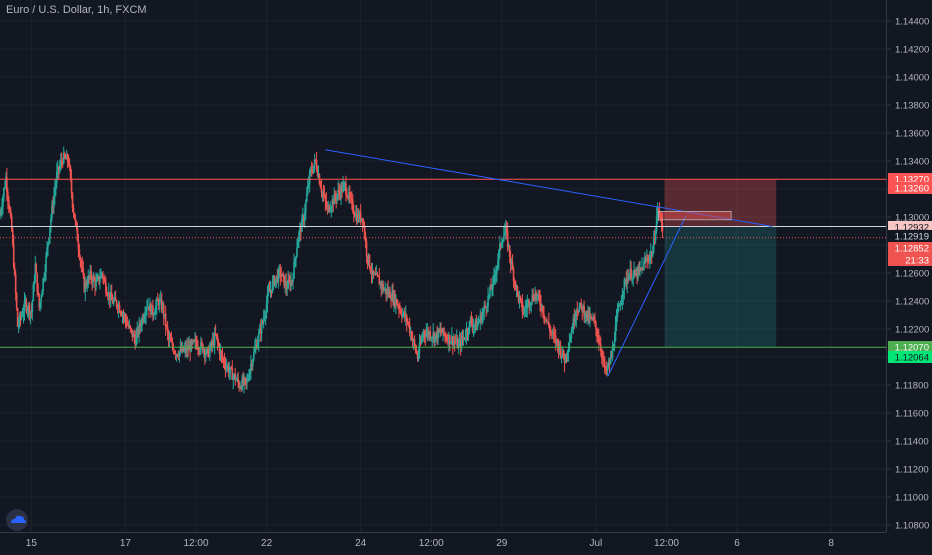  What do you see at coordinates (695, 215) in the screenshot?
I see `position-label-box` at bounding box center [695, 215].